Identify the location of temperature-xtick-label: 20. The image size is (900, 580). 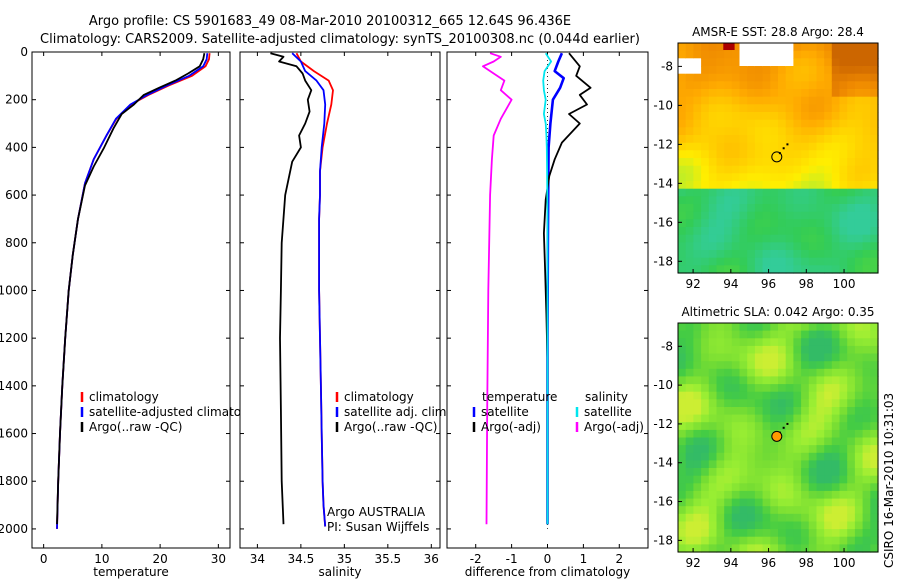
(159, 559).